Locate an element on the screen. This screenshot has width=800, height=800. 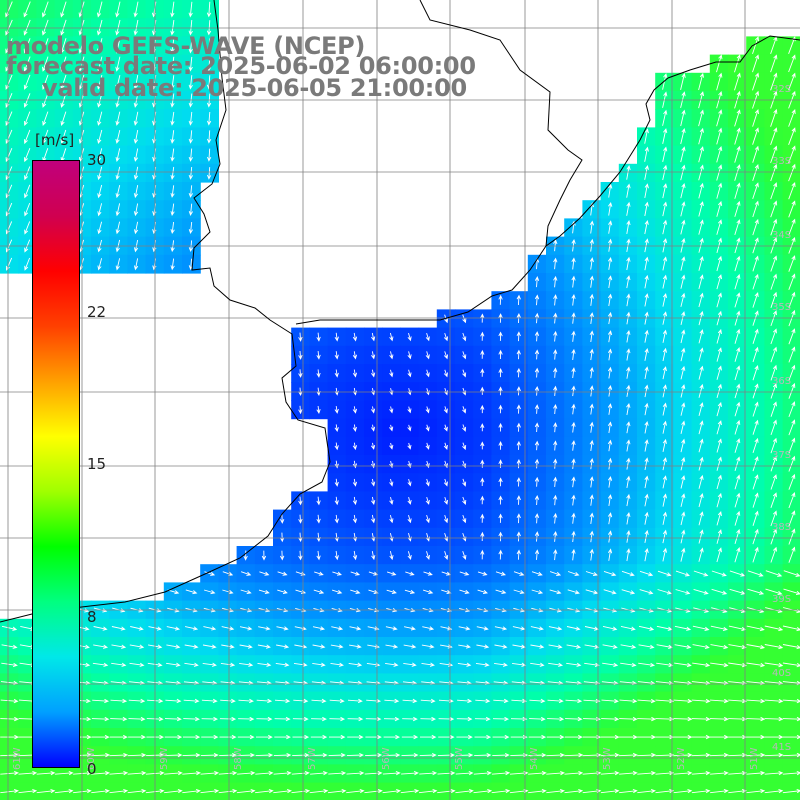
lat-label: 41S is located at coordinates (781, 747).